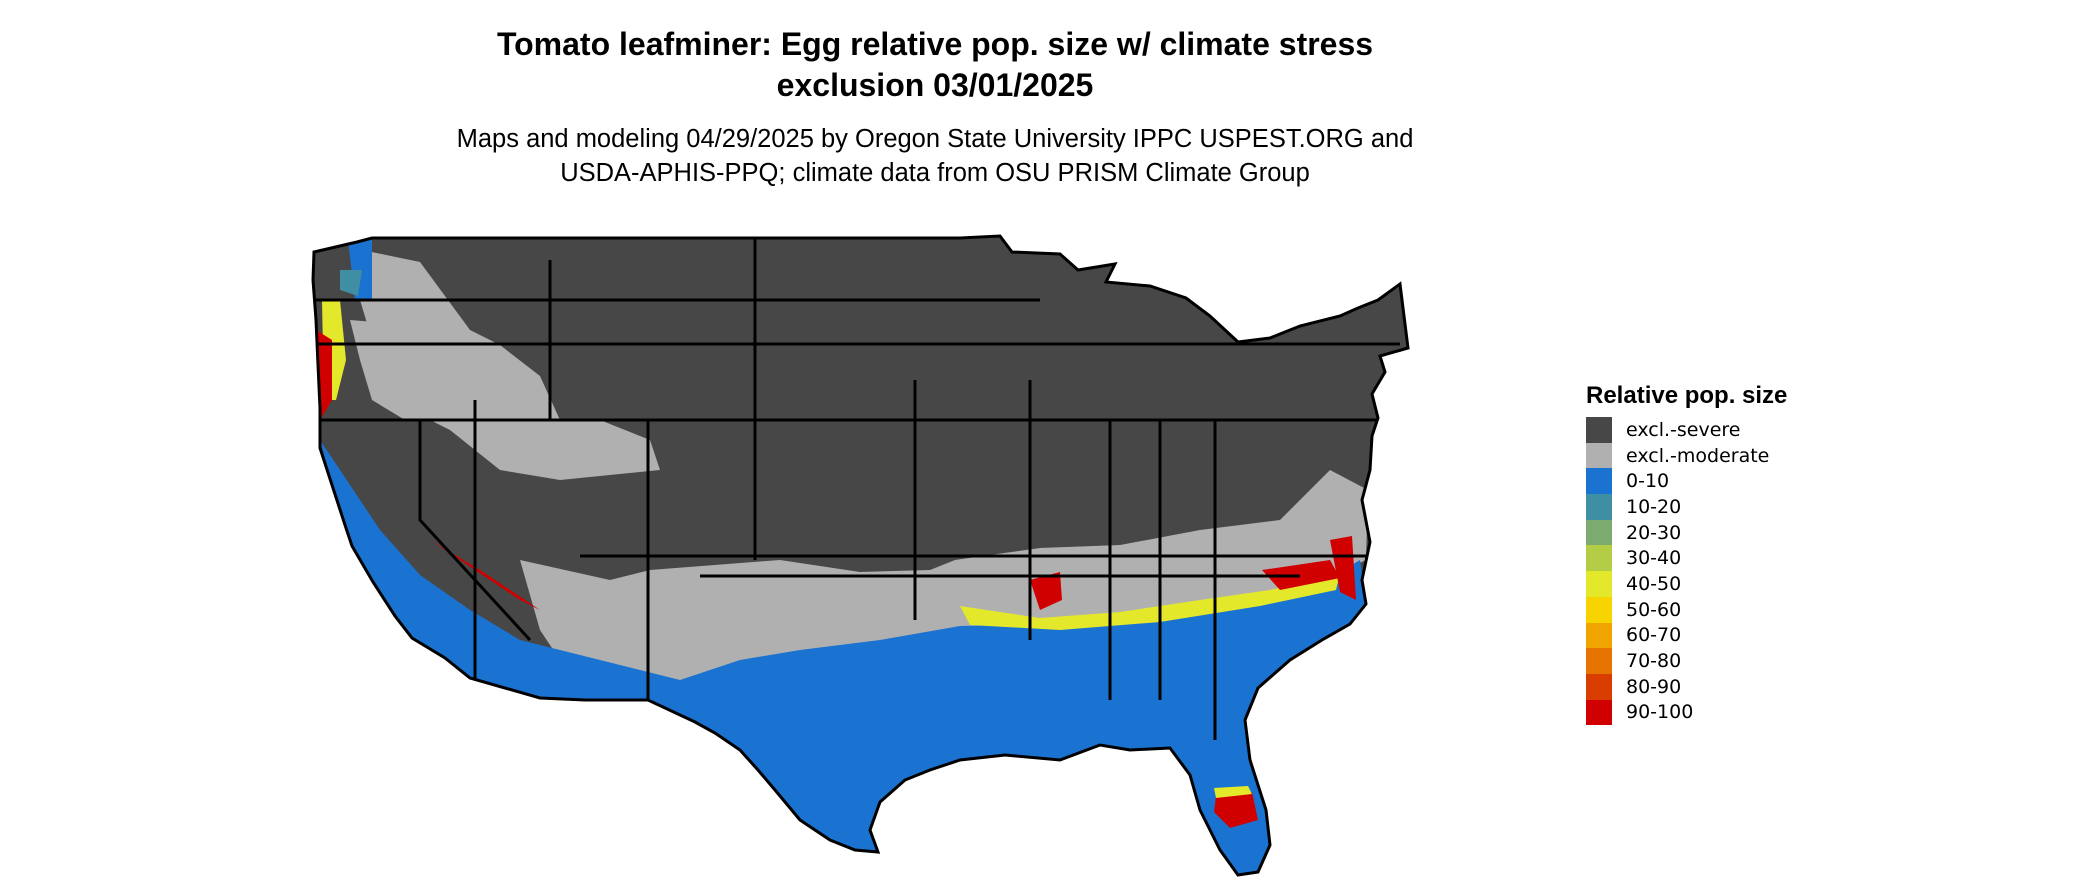 This screenshot has height=892, width=2100. Describe the element at coordinates (1698, 455) in the screenshot. I see `legend-label: excl.-moderate` at that location.